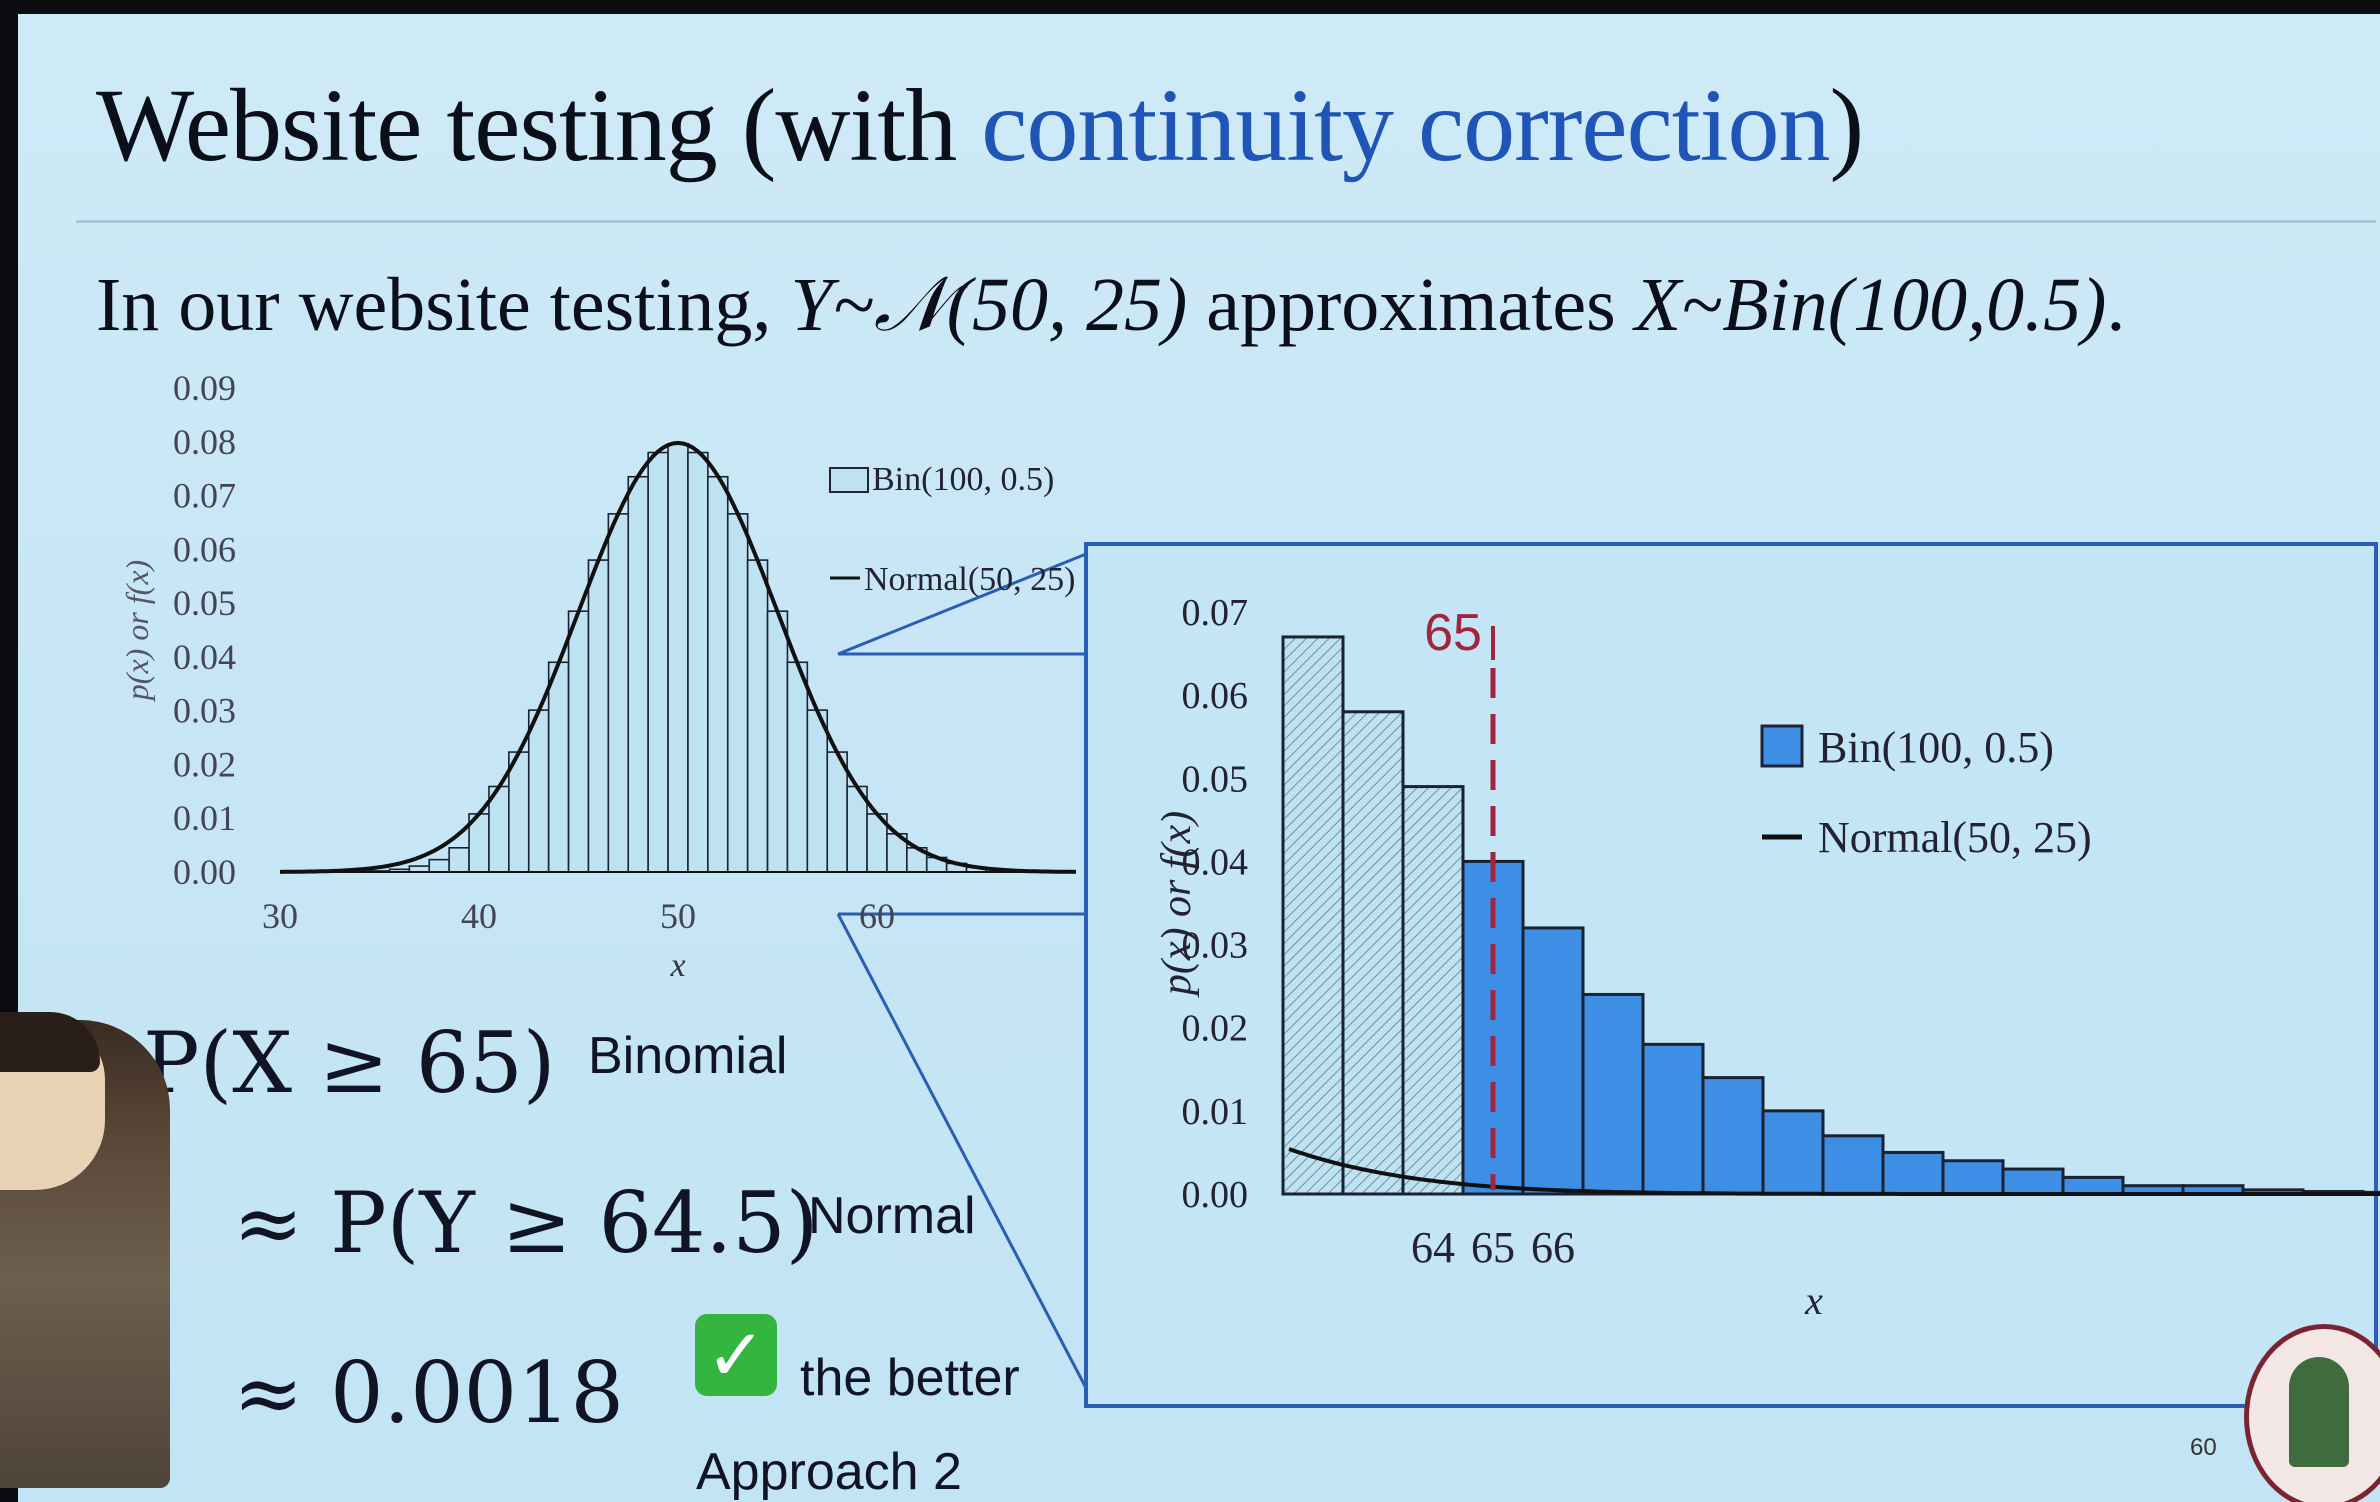  Describe the element at coordinates (429, 1393) in the screenshot. I see `equation-line-3: ≈ 0.0018` at that location.